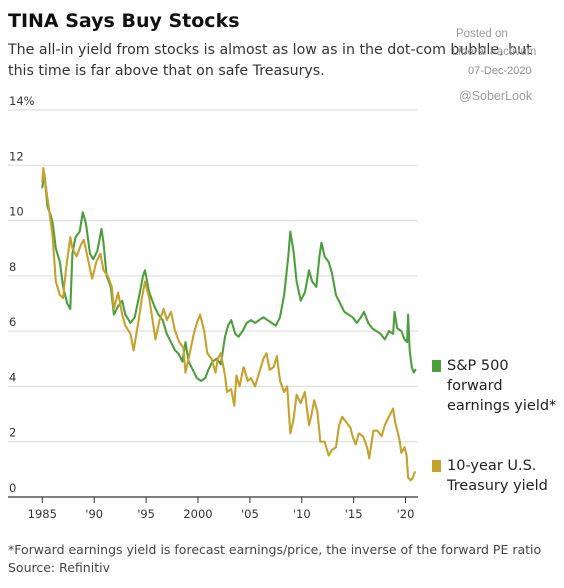 The height and width of the screenshot is (588, 564). Describe the element at coordinates (302, 514) in the screenshot. I see `x-tick-label: '10` at that location.